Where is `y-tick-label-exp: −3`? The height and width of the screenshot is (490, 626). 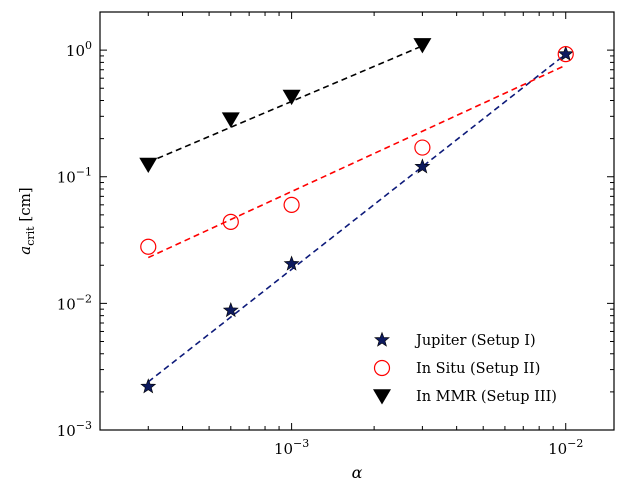 y-tick-label-exp: −3 is located at coordinates (84, 425).